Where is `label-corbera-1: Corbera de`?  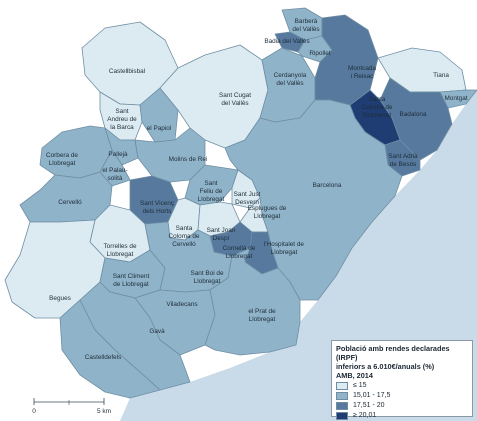
label-corbera-1: Corbera de is located at coordinates (62, 155).